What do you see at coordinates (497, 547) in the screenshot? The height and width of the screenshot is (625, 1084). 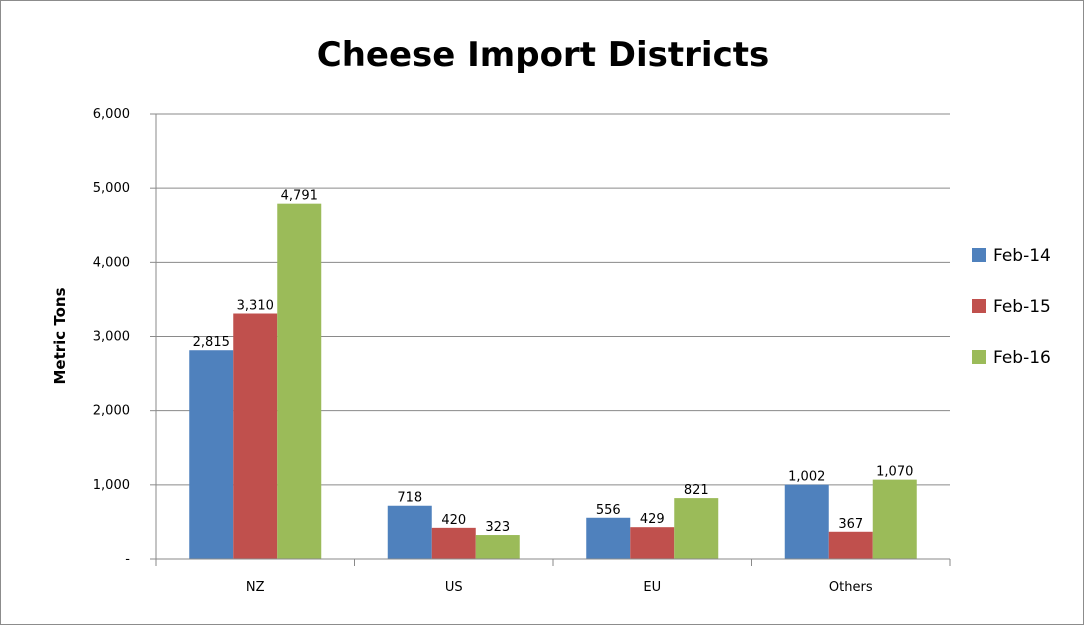 I see `bar-feb-16-us` at bounding box center [497, 547].